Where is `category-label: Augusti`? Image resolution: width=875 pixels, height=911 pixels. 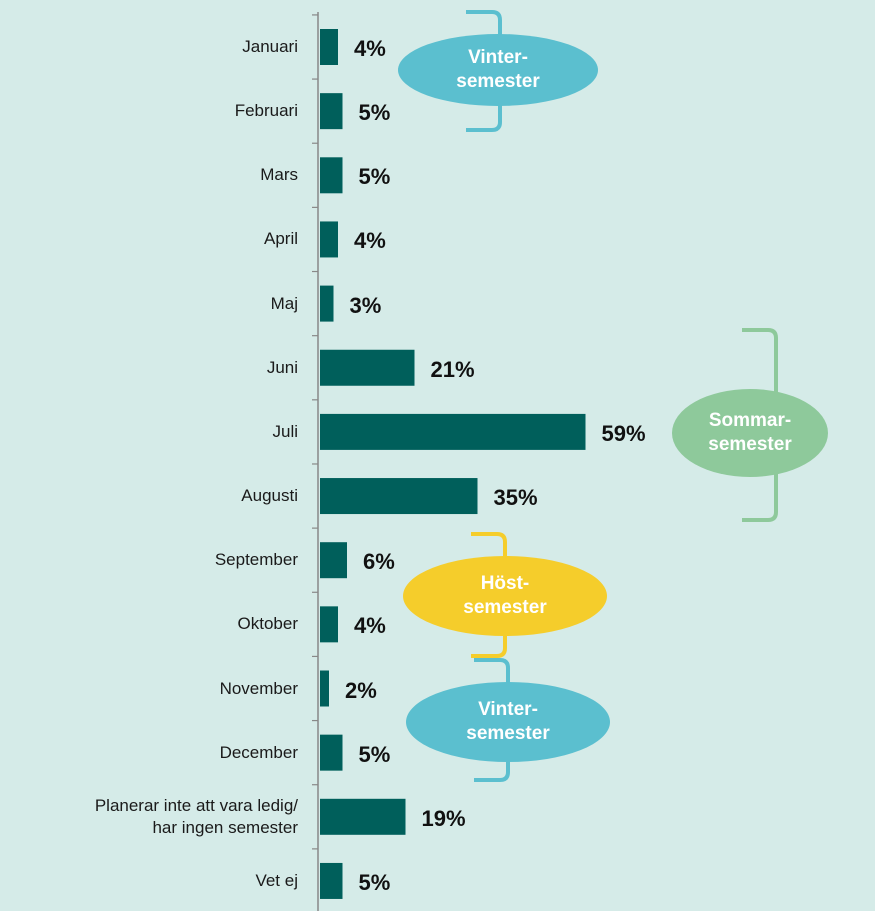
category-label: Augusti is located at coordinates (269, 496).